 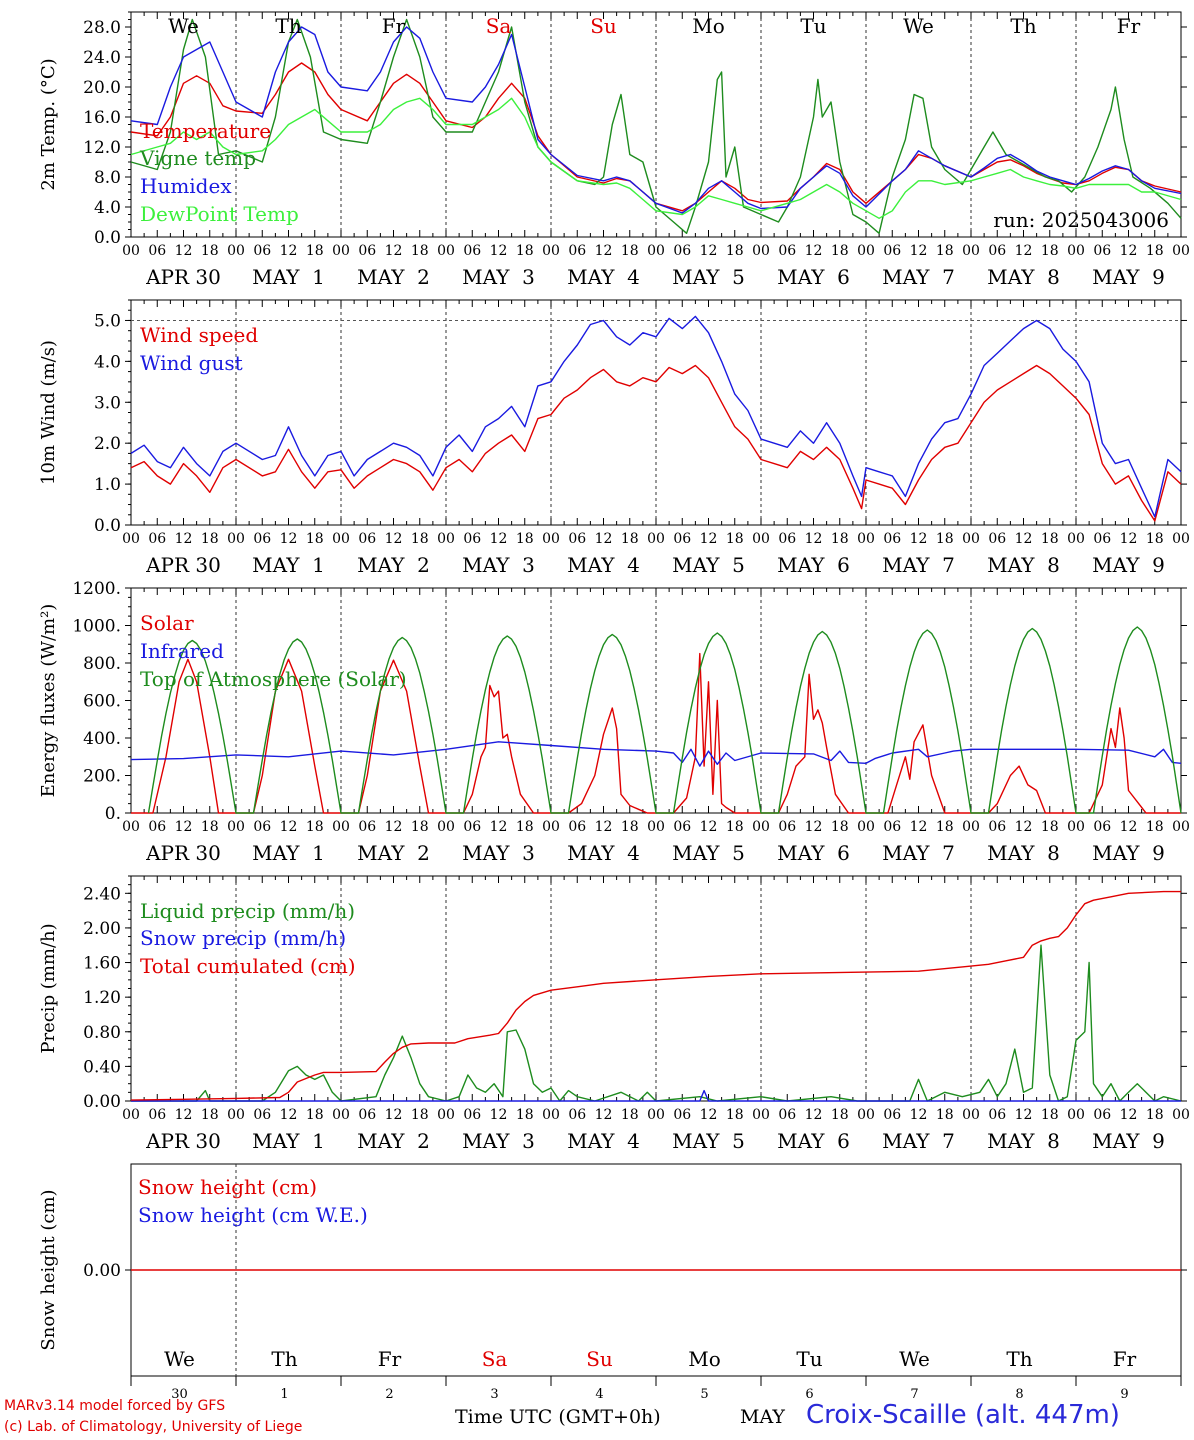 What do you see at coordinates (393, 1141) in the screenshot?
I see `panel-4-date-label: MAY 2` at bounding box center [393, 1141].